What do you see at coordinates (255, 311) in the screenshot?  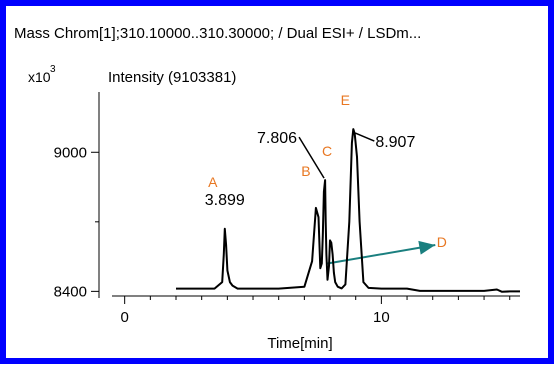 I see `x-tick-group: 0 10` at bounding box center [255, 311].